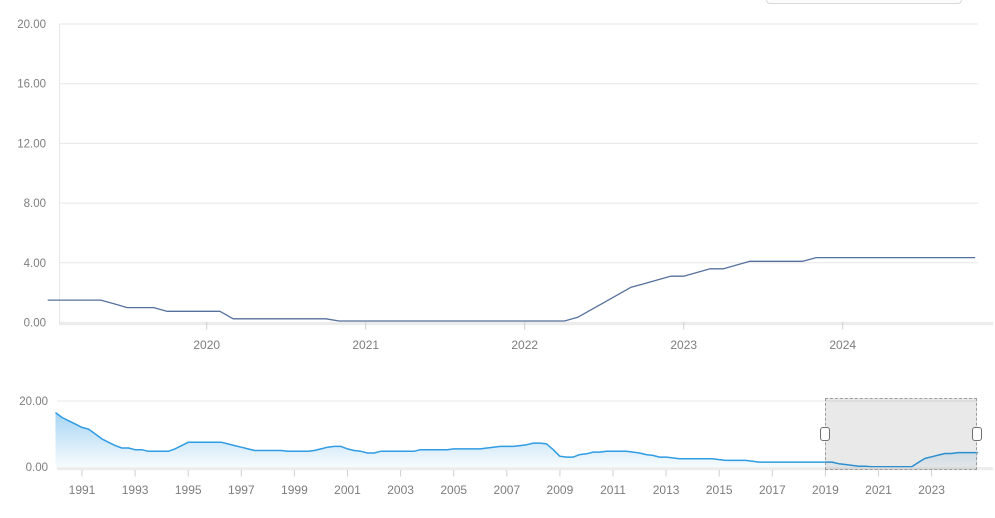  What do you see at coordinates (719, 490) in the screenshot?
I see `nav-x-axis-label: 2015` at bounding box center [719, 490].